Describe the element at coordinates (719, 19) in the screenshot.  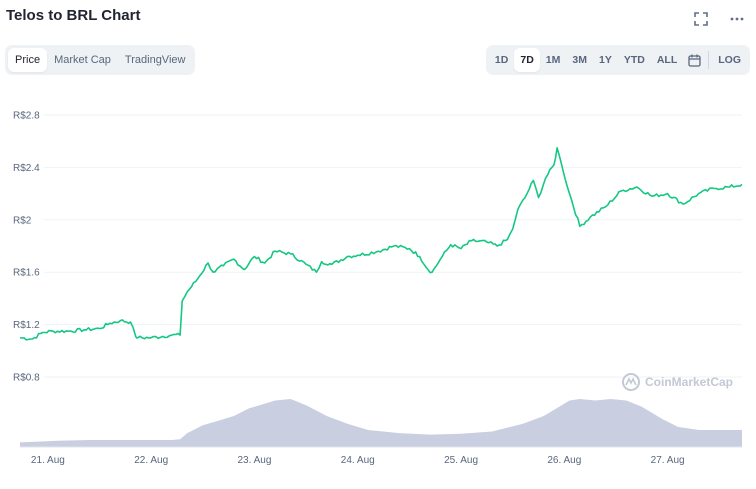
I see `top-actions` at that location.